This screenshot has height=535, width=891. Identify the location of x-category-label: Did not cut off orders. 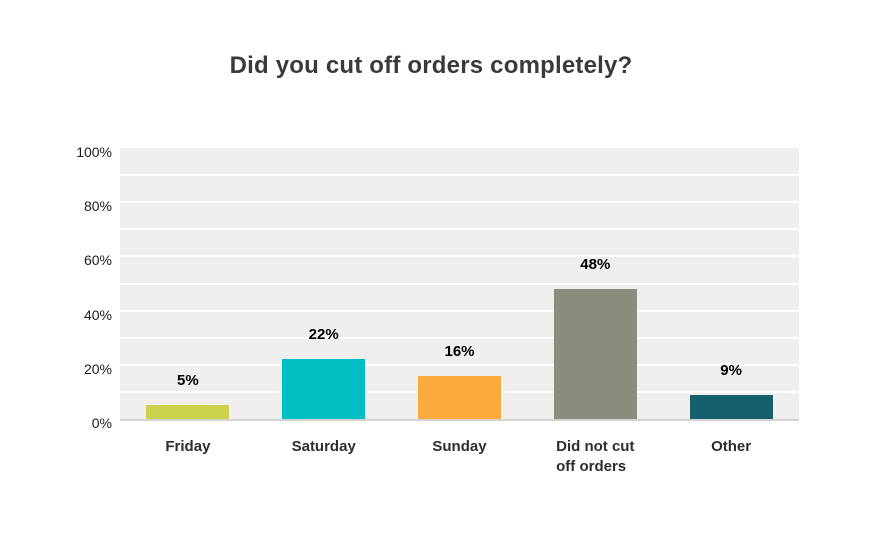
(595, 457).